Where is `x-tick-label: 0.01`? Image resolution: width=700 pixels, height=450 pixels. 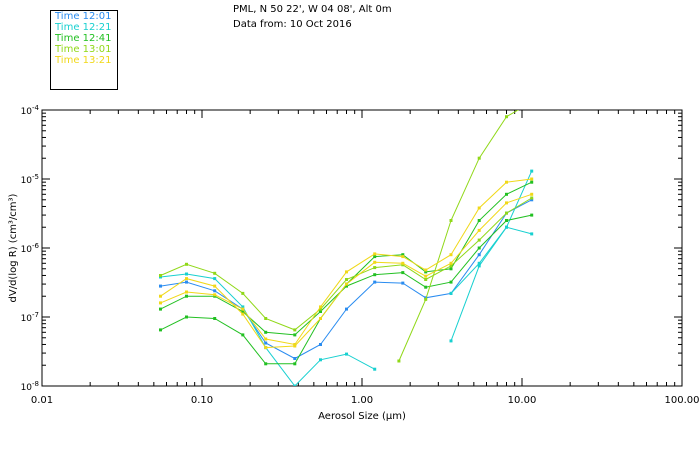
x-tick-label: 0.01 is located at coordinates (42, 400).